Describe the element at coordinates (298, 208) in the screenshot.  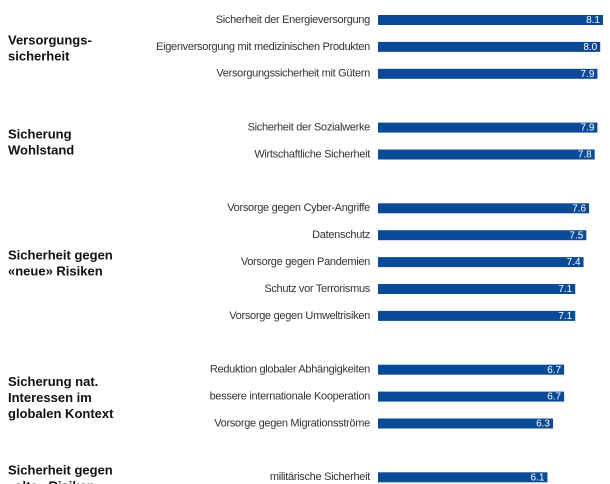
I see `category-label: Vorsorge gegen Cyber-Angriffe` at that location.